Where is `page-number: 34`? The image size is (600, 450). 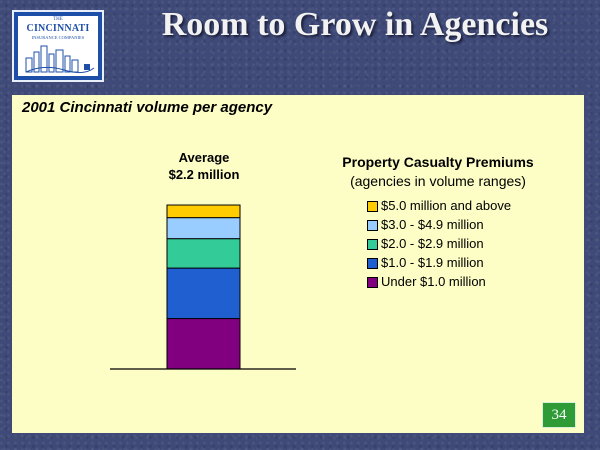 page-number: 34 is located at coordinates (559, 415).